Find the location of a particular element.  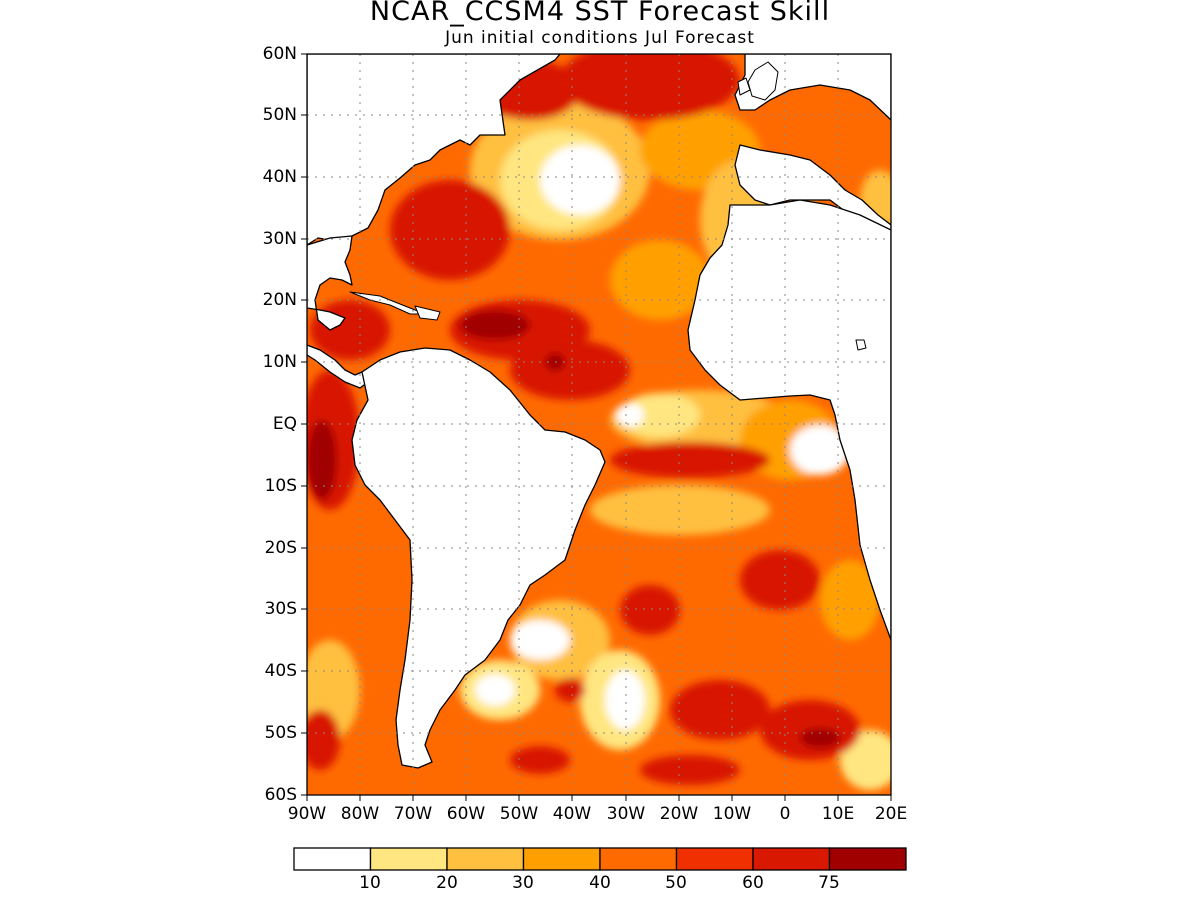

lat-label: 20S is located at coordinates (280, 548).